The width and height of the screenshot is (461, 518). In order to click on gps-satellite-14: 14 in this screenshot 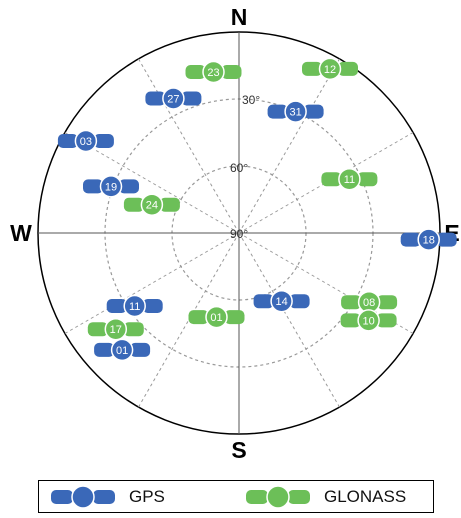, I will do `click(281, 301)`.